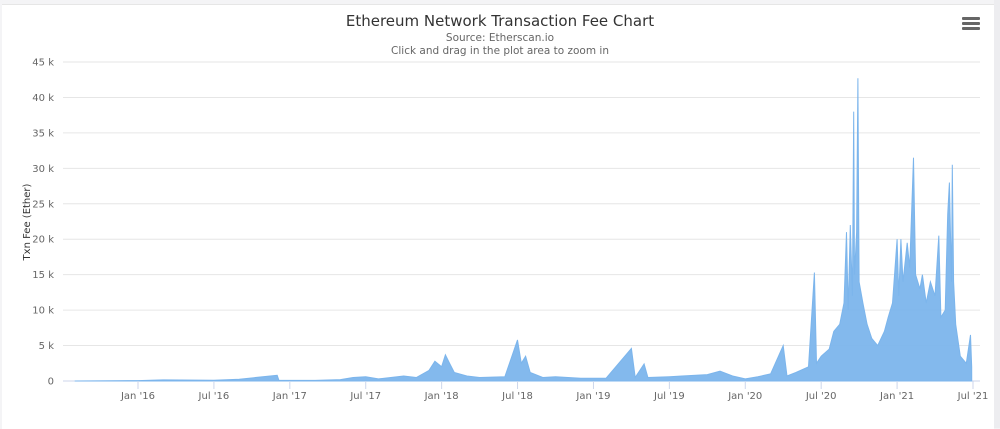 This screenshot has height=429, width=1000. I want to click on x-tick-label: Jul '20, so click(821, 396).